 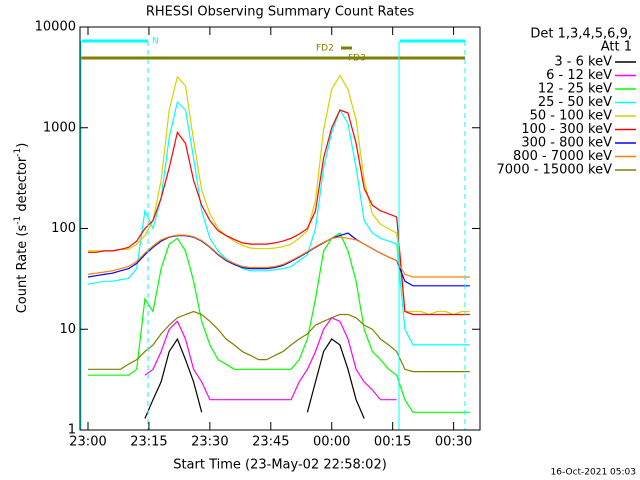 What do you see at coordinates (55, 27) in the screenshot?
I see `y-tick-label: 10000` at bounding box center [55, 27].